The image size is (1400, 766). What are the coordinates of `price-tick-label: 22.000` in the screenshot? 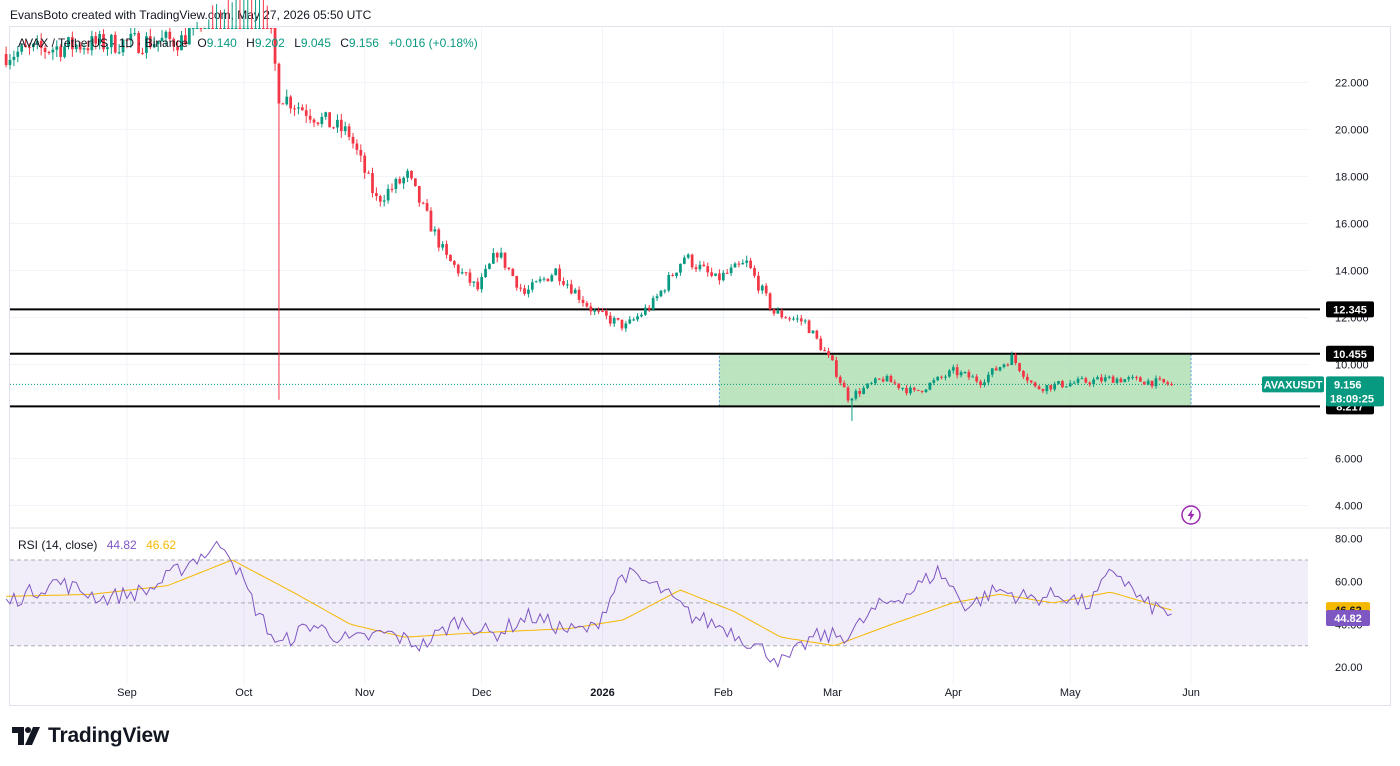 It's located at (1352, 83).